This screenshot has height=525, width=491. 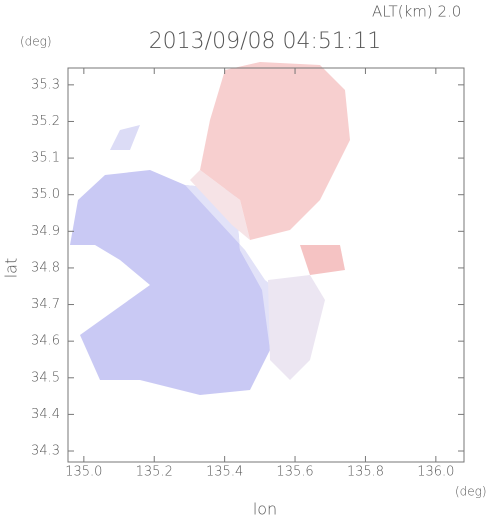 I want to click on y-tick-label: 34.8, so click(x=45, y=267).